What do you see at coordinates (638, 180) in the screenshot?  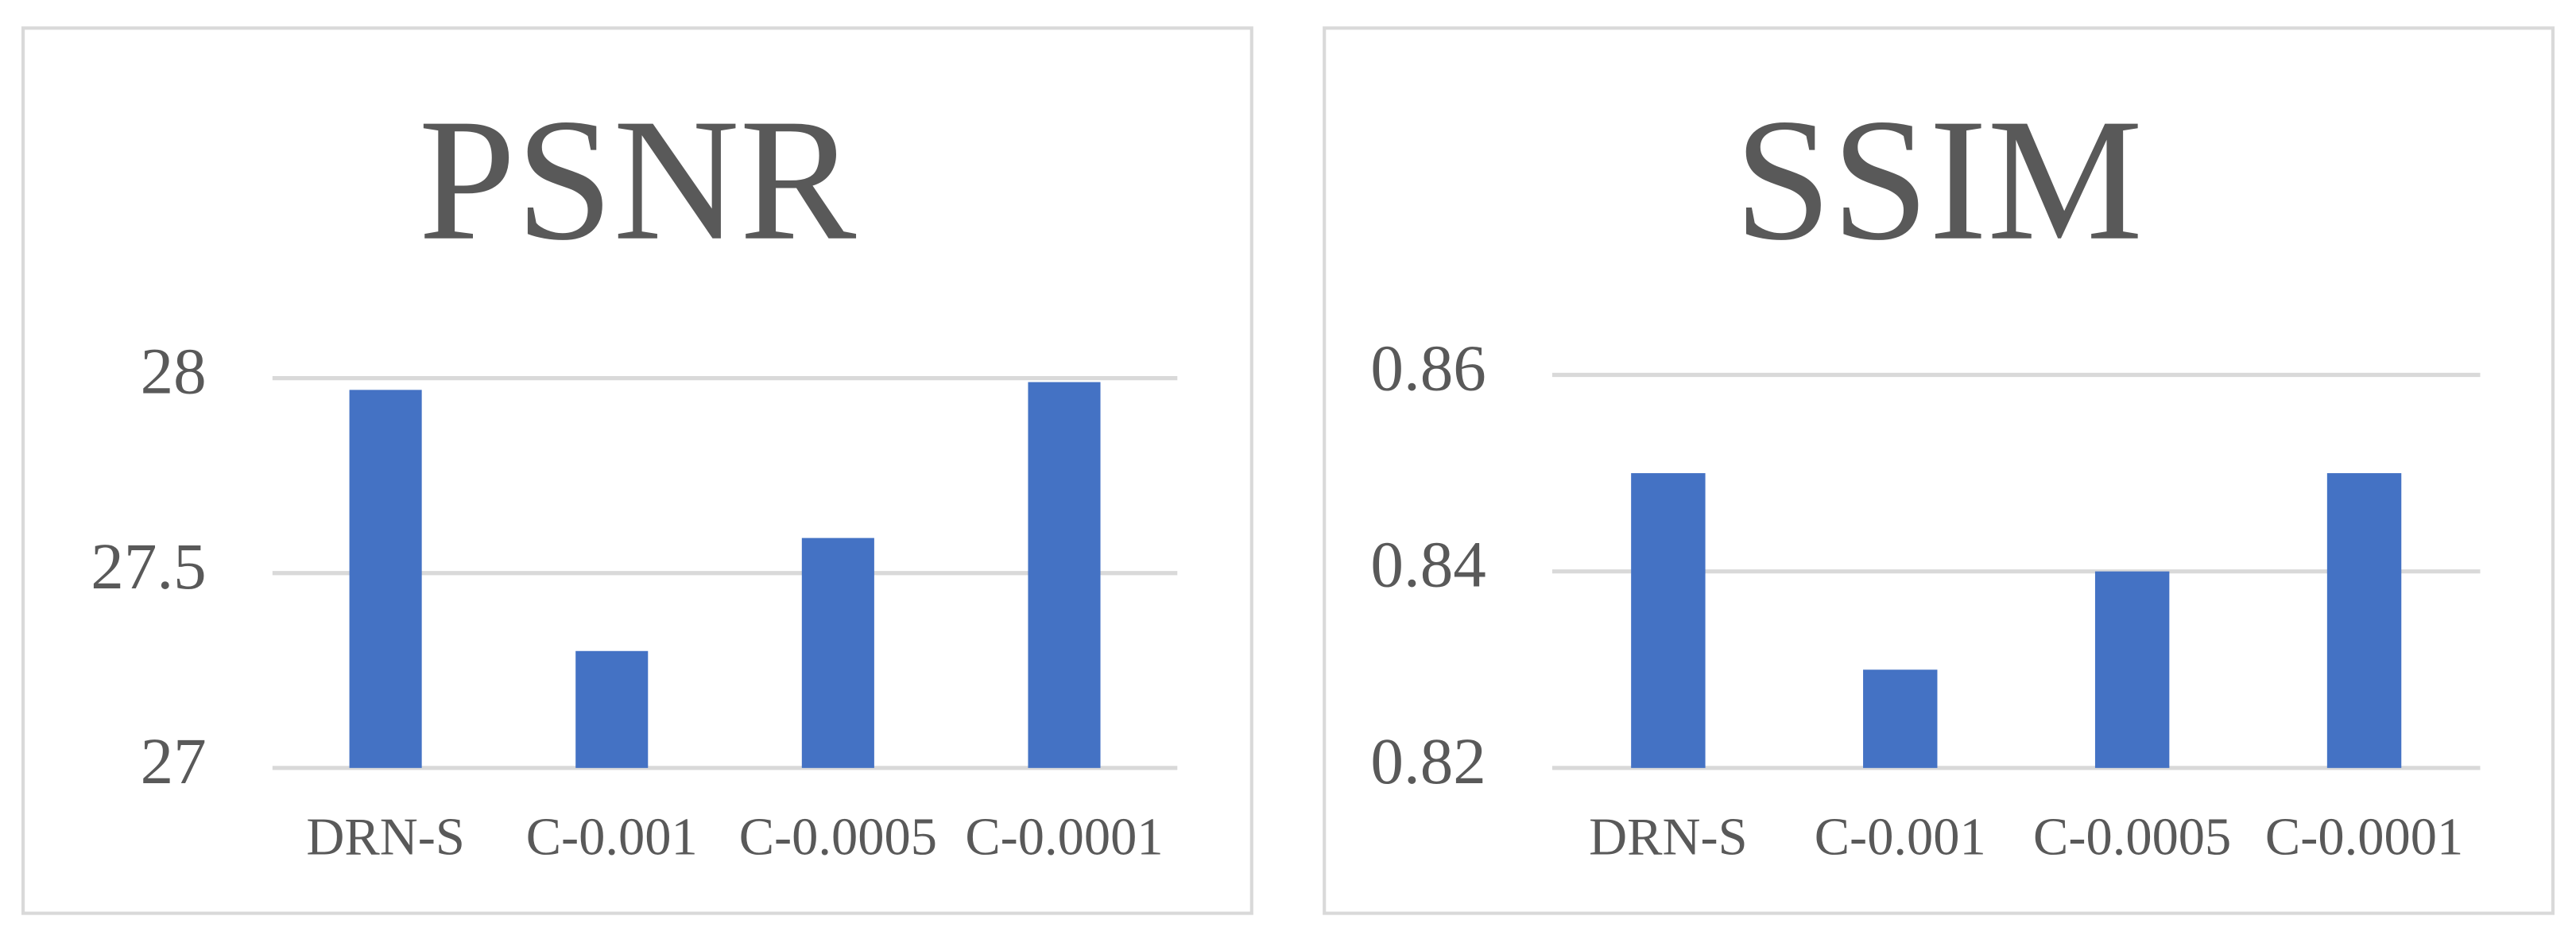 I see `chart-title: PSNR` at bounding box center [638, 180].